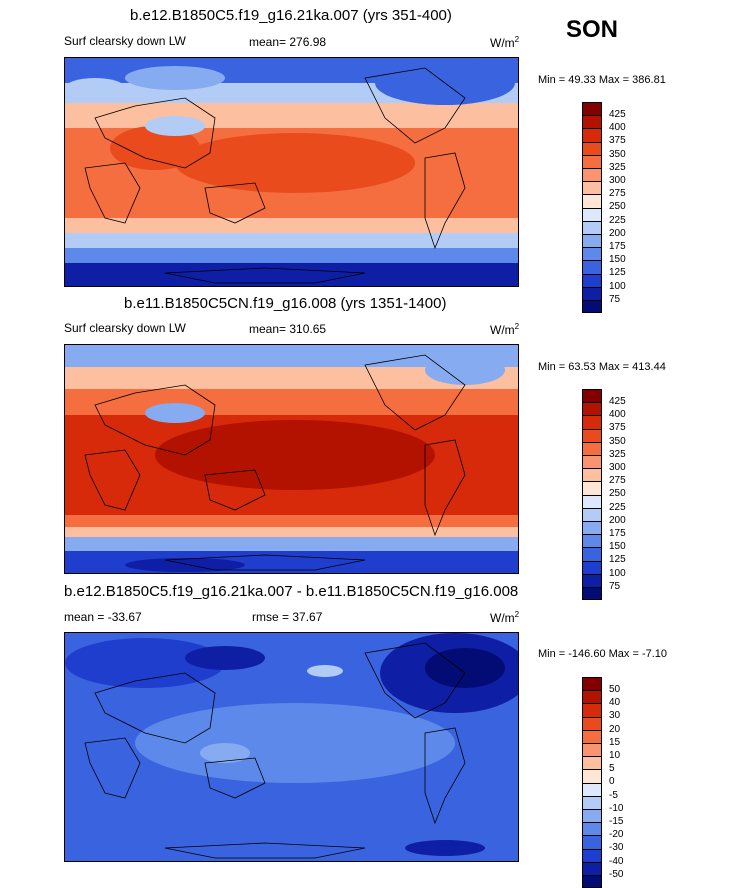 The image size is (733, 888). Describe the element at coordinates (615, 299) in the screenshot. I see `panel1-colorbar-label: 75` at that location.